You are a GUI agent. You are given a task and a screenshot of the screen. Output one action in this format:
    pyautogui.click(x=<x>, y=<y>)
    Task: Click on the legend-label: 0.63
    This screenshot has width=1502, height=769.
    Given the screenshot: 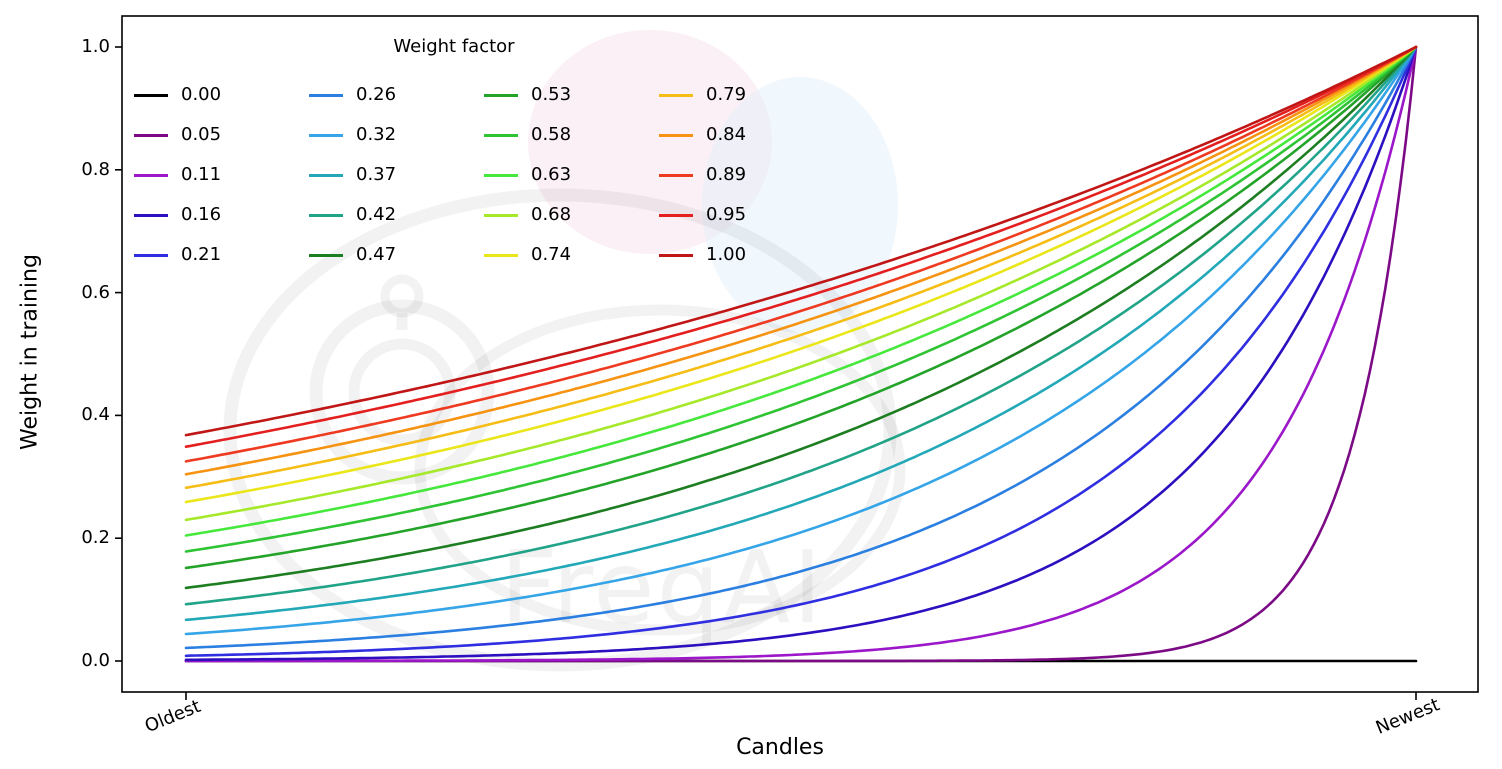 What is the action you would take?
    pyautogui.click(x=551, y=174)
    